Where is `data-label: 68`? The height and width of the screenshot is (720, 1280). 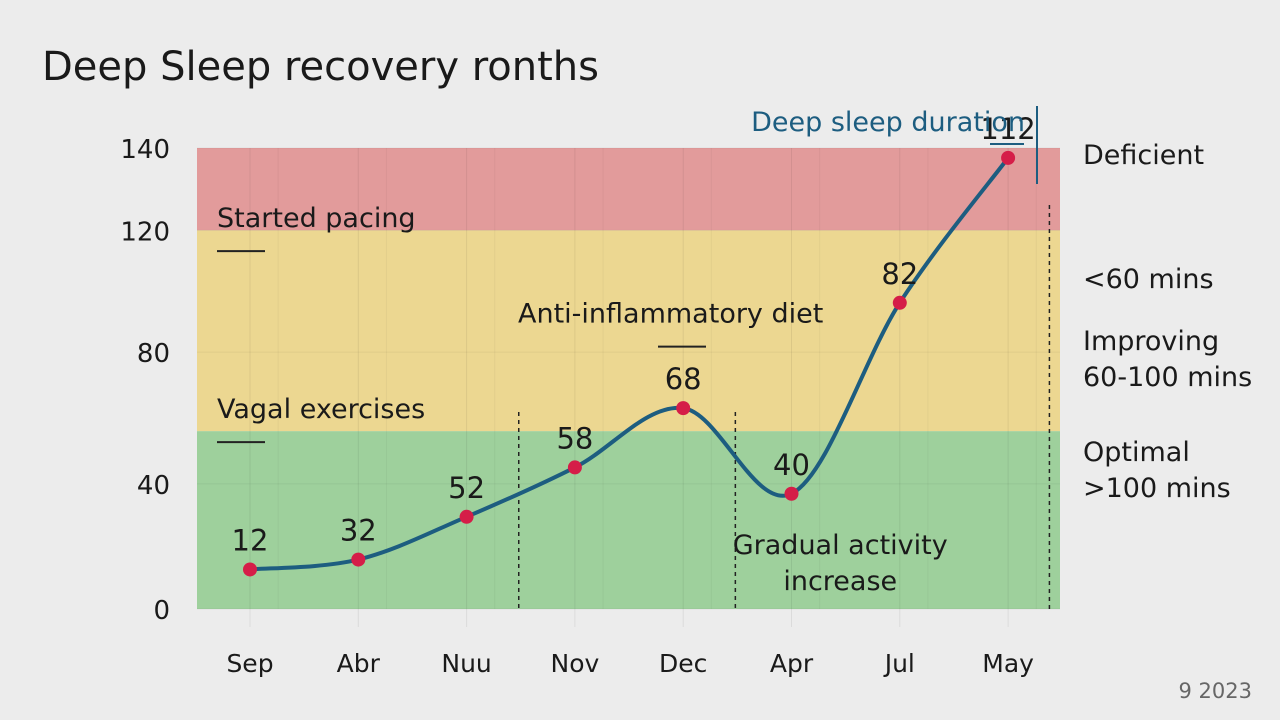
data-label: 68 is located at coordinates (683, 379).